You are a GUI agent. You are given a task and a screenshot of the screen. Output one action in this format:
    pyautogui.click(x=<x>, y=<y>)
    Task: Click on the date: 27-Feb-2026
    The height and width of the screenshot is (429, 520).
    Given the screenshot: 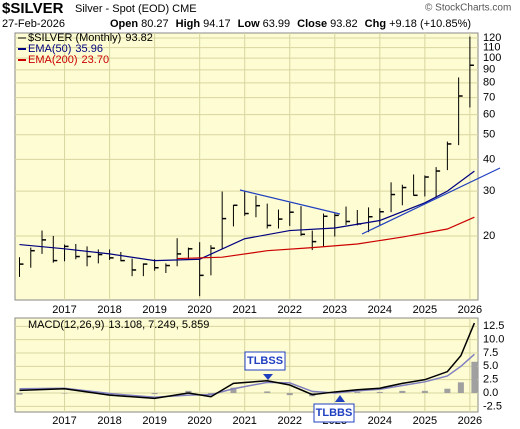 What is the action you would take?
    pyautogui.click(x=33, y=24)
    